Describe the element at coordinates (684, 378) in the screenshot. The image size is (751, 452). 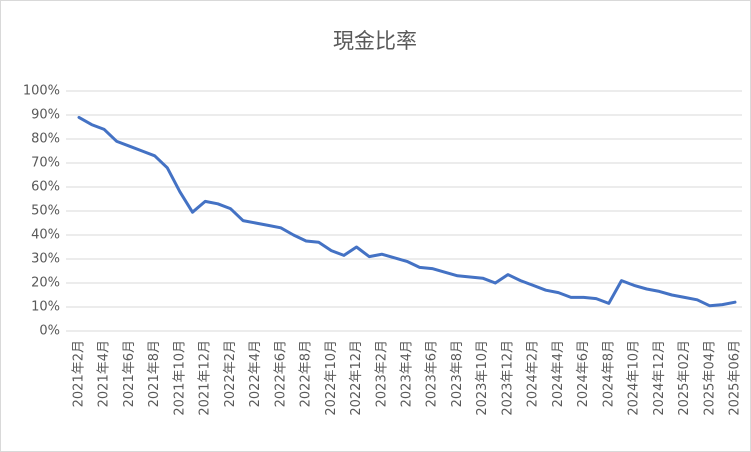
I see `x-tick-label: 2025年02月` at that location.